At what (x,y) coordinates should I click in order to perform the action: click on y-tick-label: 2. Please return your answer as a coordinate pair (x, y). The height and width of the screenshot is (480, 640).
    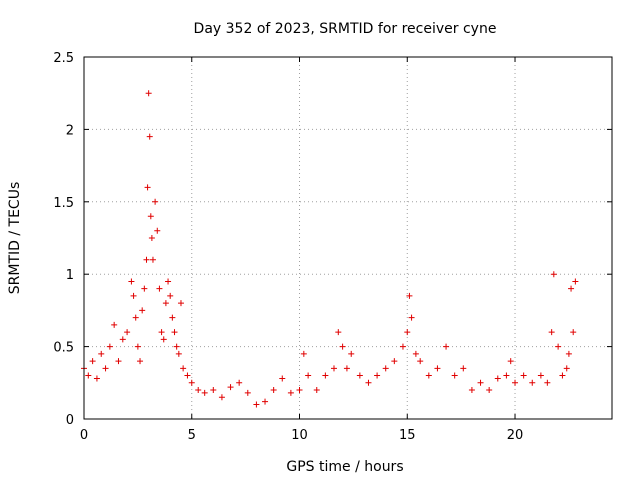
    Looking at the image, I should click on (70, 130).